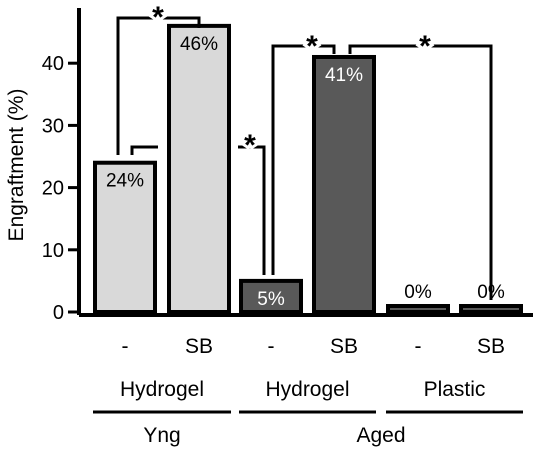  Describe the element at coordinates (199, 44) in the screenshot. I see `data-label: 46%` at that location.